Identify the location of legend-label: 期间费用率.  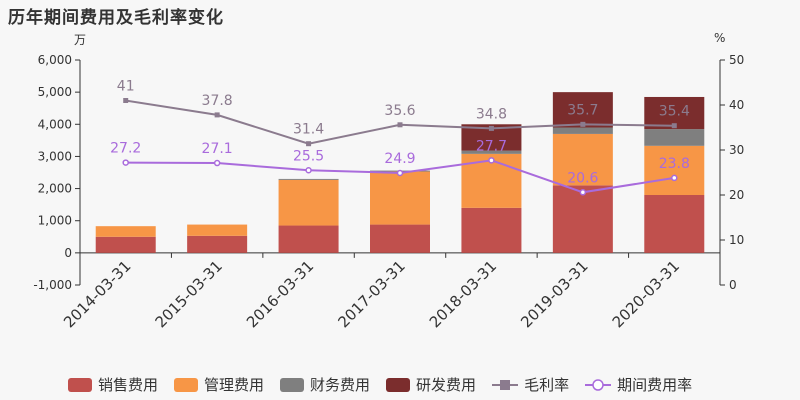
(655, 385).